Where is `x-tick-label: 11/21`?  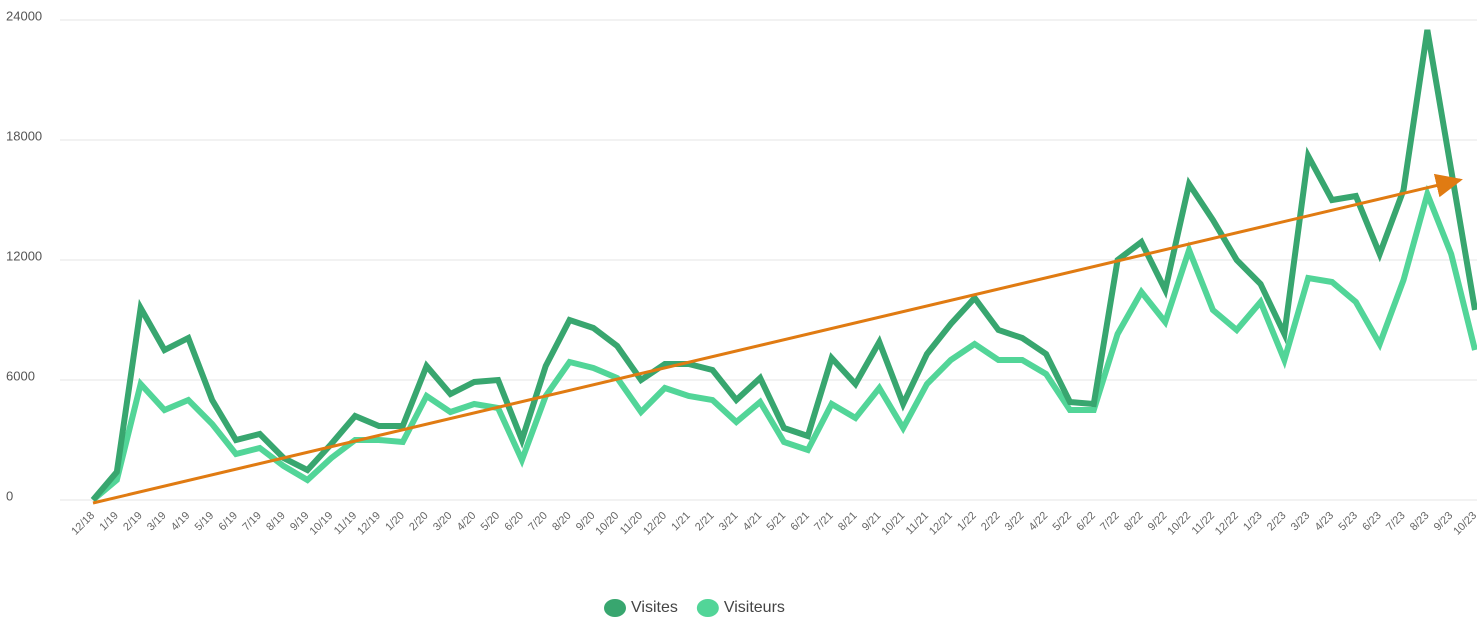
x-tick-label: 11/21 is located at coordinates (917, 523).